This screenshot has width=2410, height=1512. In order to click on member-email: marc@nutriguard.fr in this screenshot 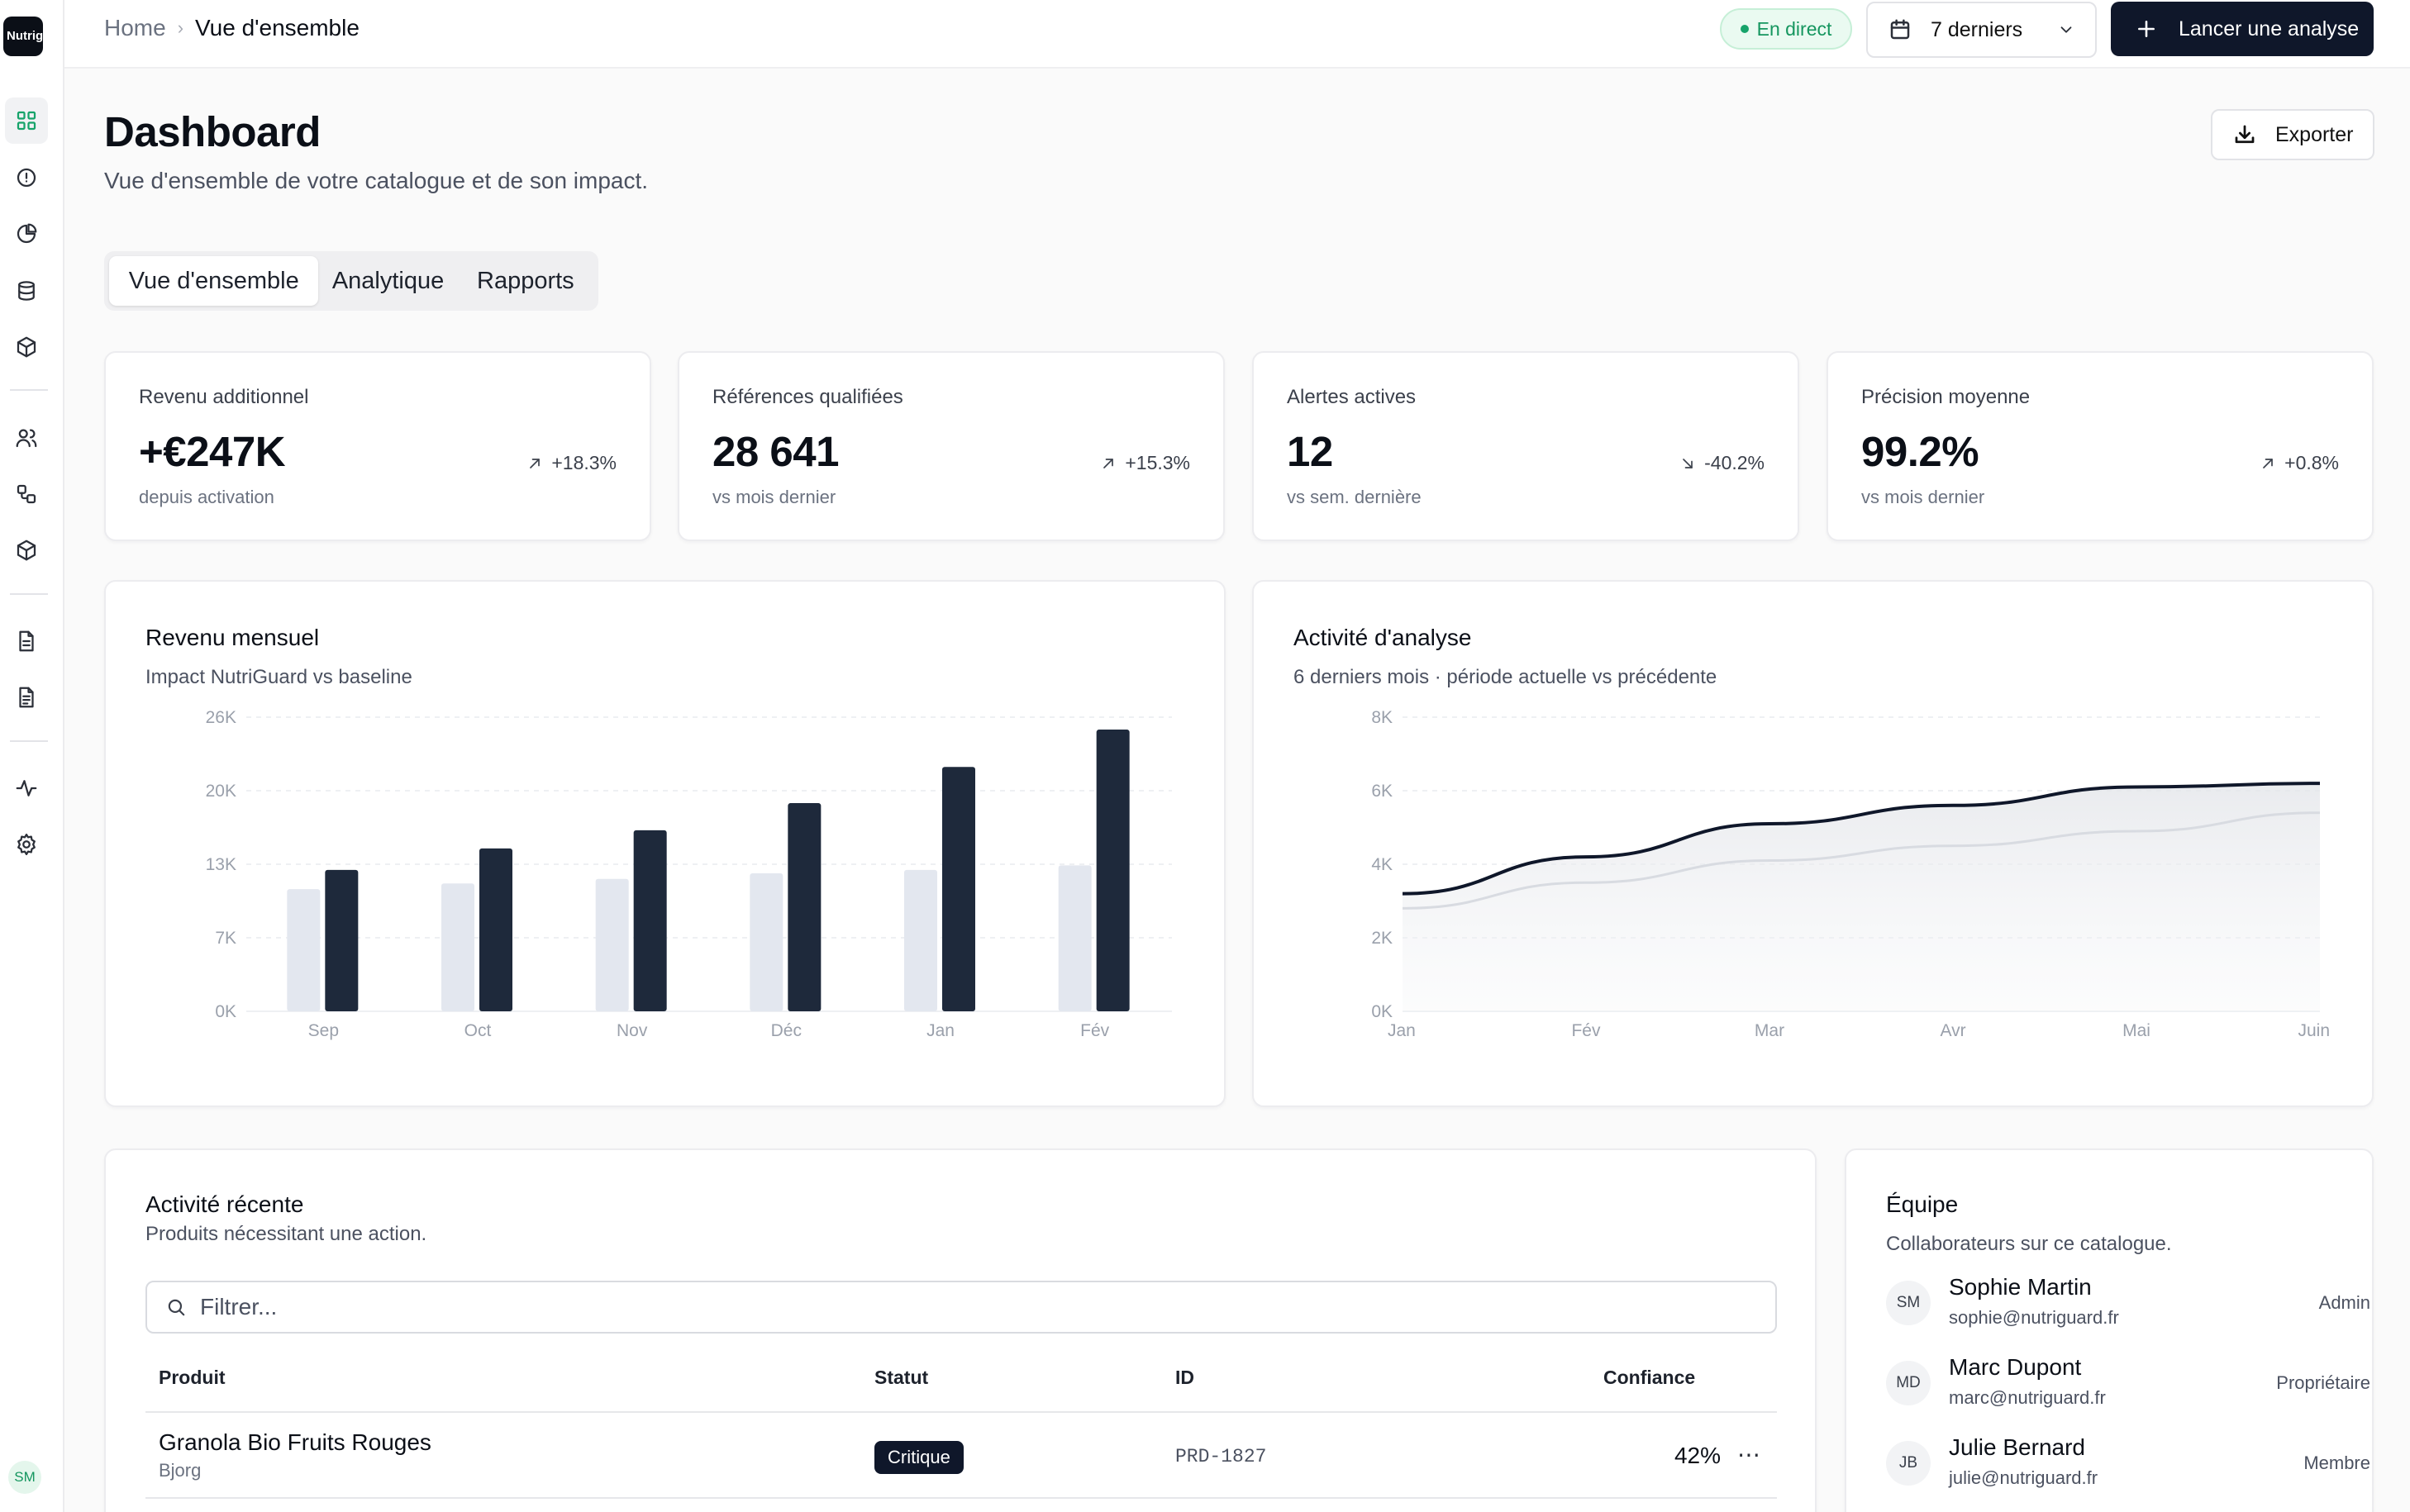, I will do `click(2028, 1397)`.